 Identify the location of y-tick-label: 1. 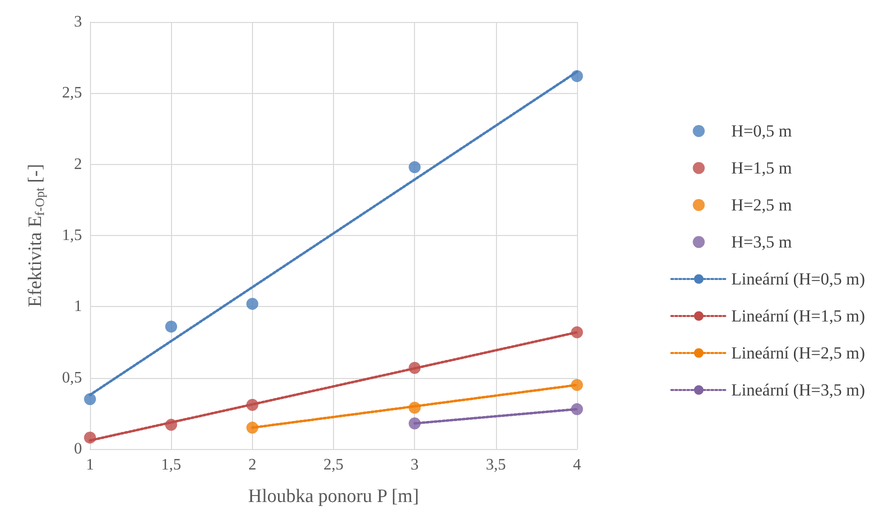
(78, 307).